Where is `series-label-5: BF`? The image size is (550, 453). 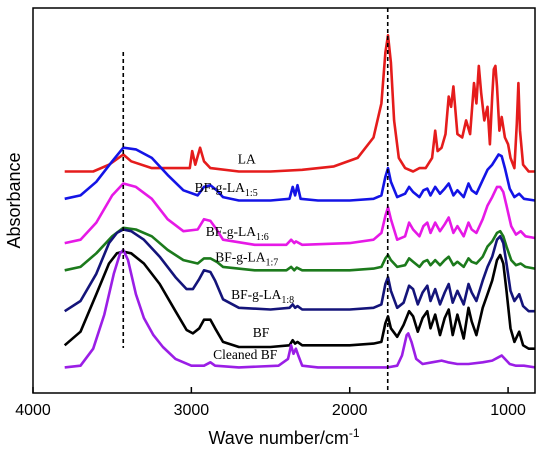 series-label-5: BF is located at coordinates (261, 332).